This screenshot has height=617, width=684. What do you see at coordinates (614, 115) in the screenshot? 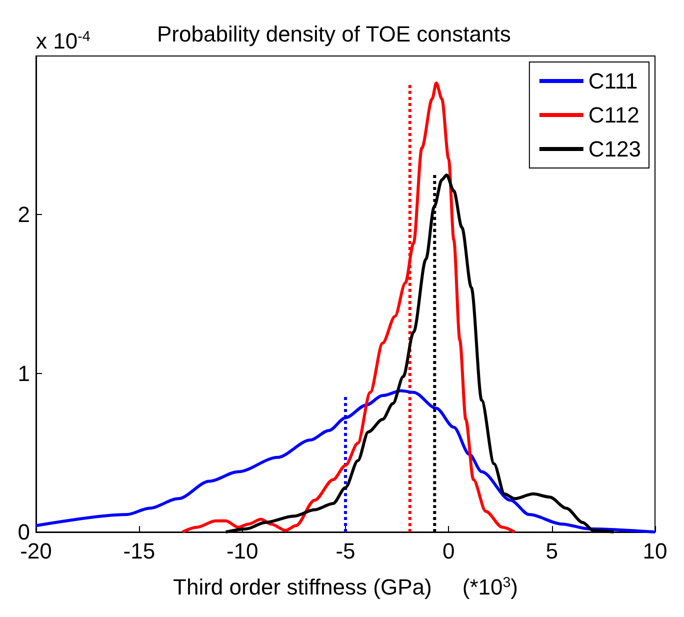
I see `legend-label: C112` at bounding box center [614, 115].